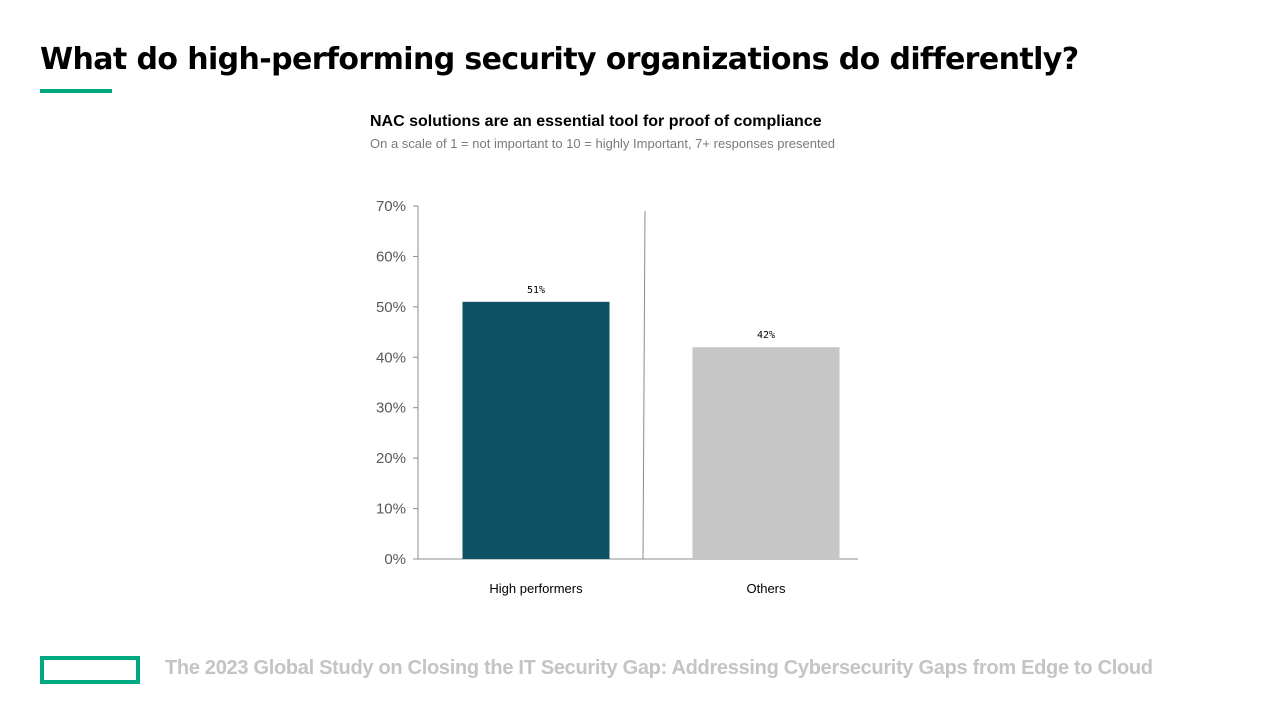  Describe the element at coordinates (391, 206) in the screenshot. I see `y-tick-label: 70%` at that location.